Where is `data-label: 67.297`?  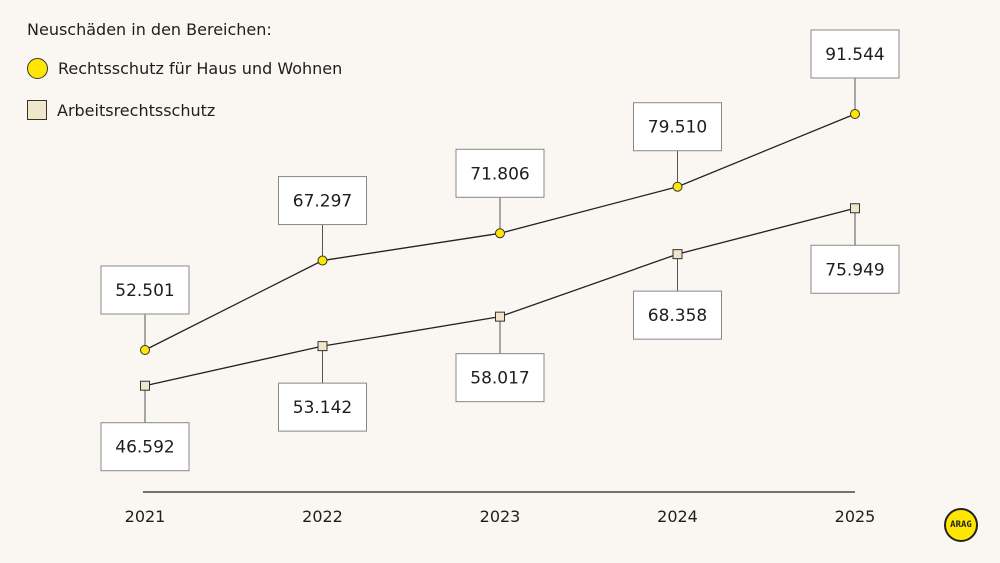
data-label: 67.297 is located at coordinates (322, 202).